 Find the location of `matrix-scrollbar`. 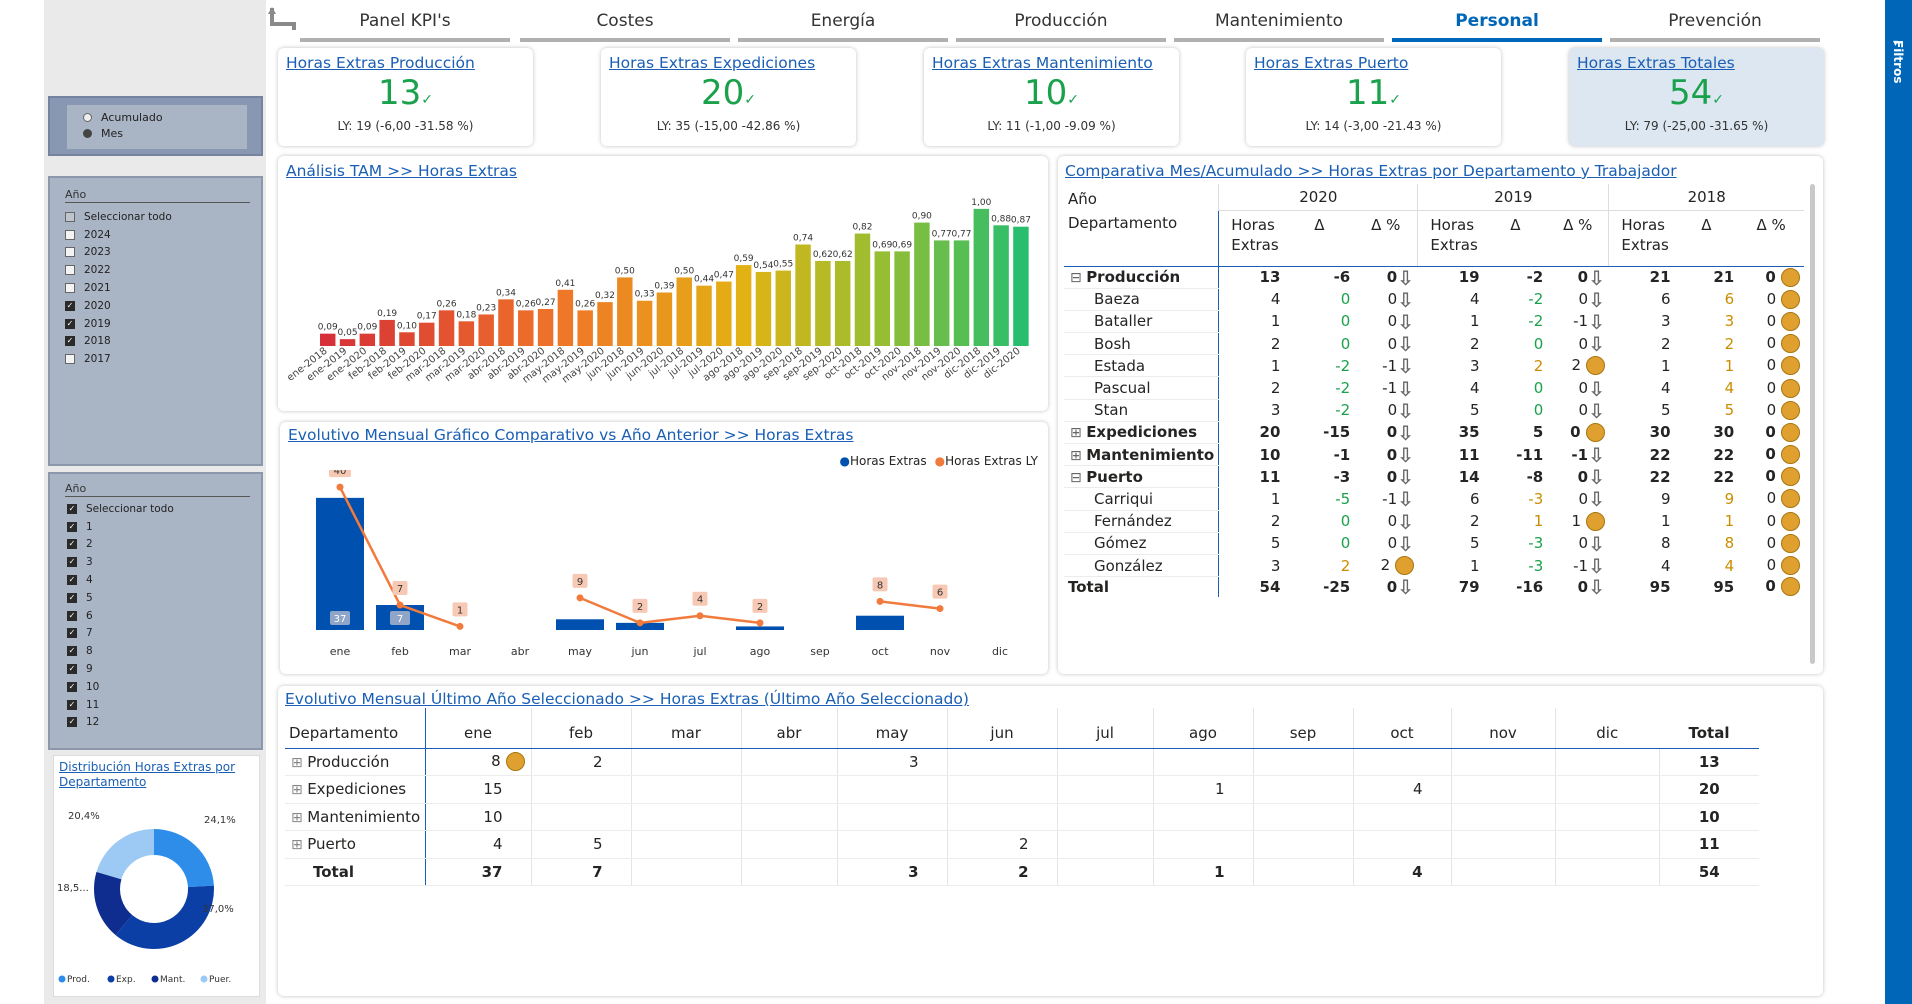

matrix-scrollbar is located at coordinates (1812, 424).